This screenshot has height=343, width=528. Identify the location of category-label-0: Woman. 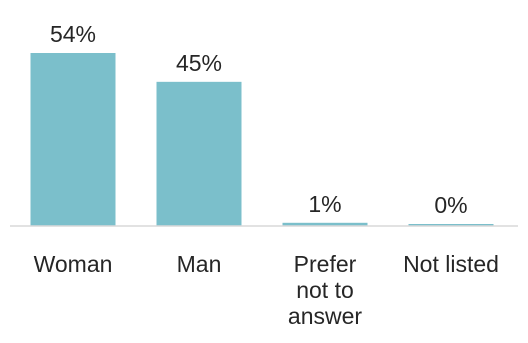
(73, 264).